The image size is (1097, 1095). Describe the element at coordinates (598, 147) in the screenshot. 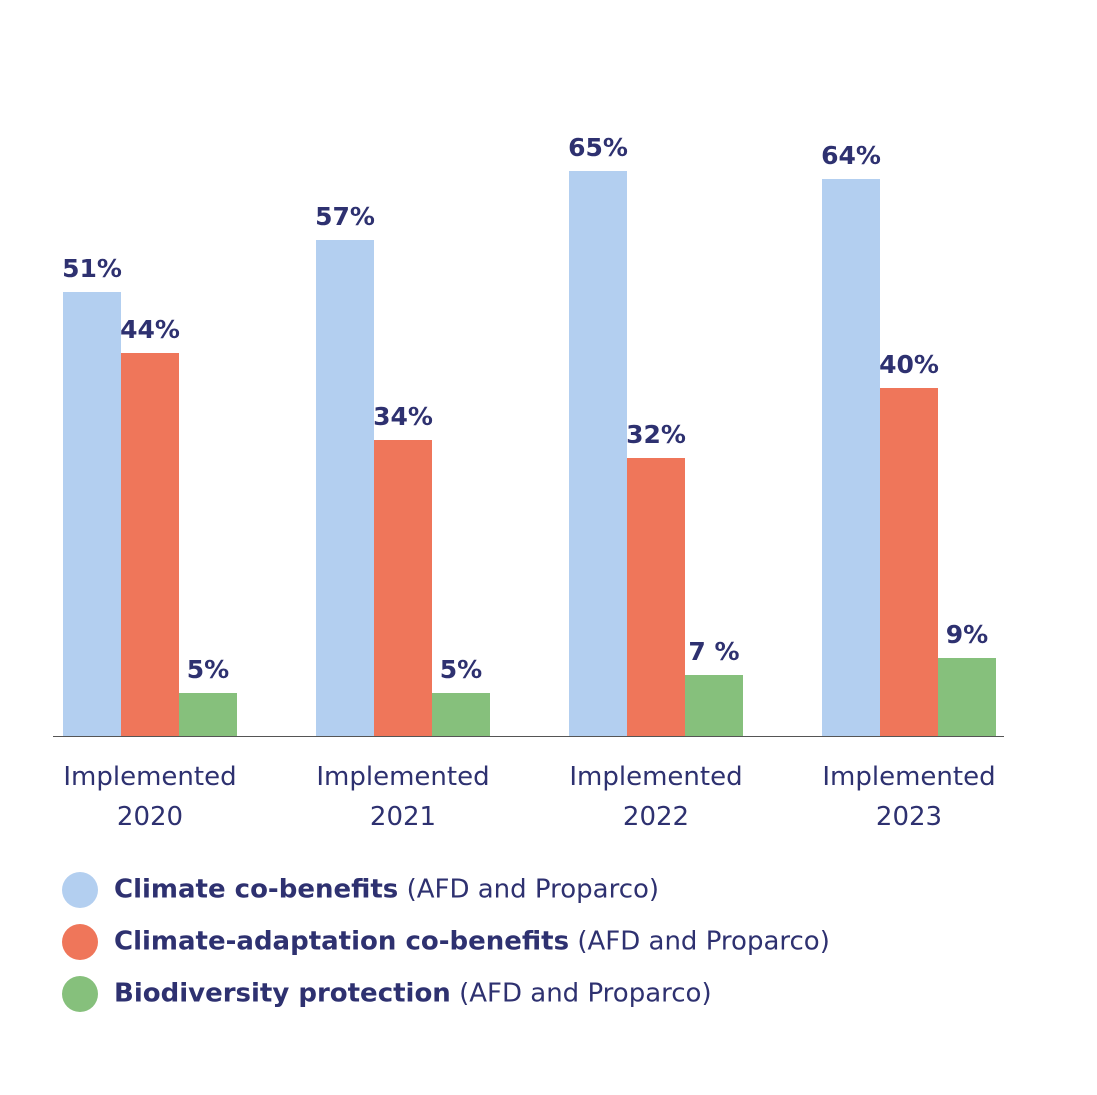

I see `value-label: 65%` at that location.